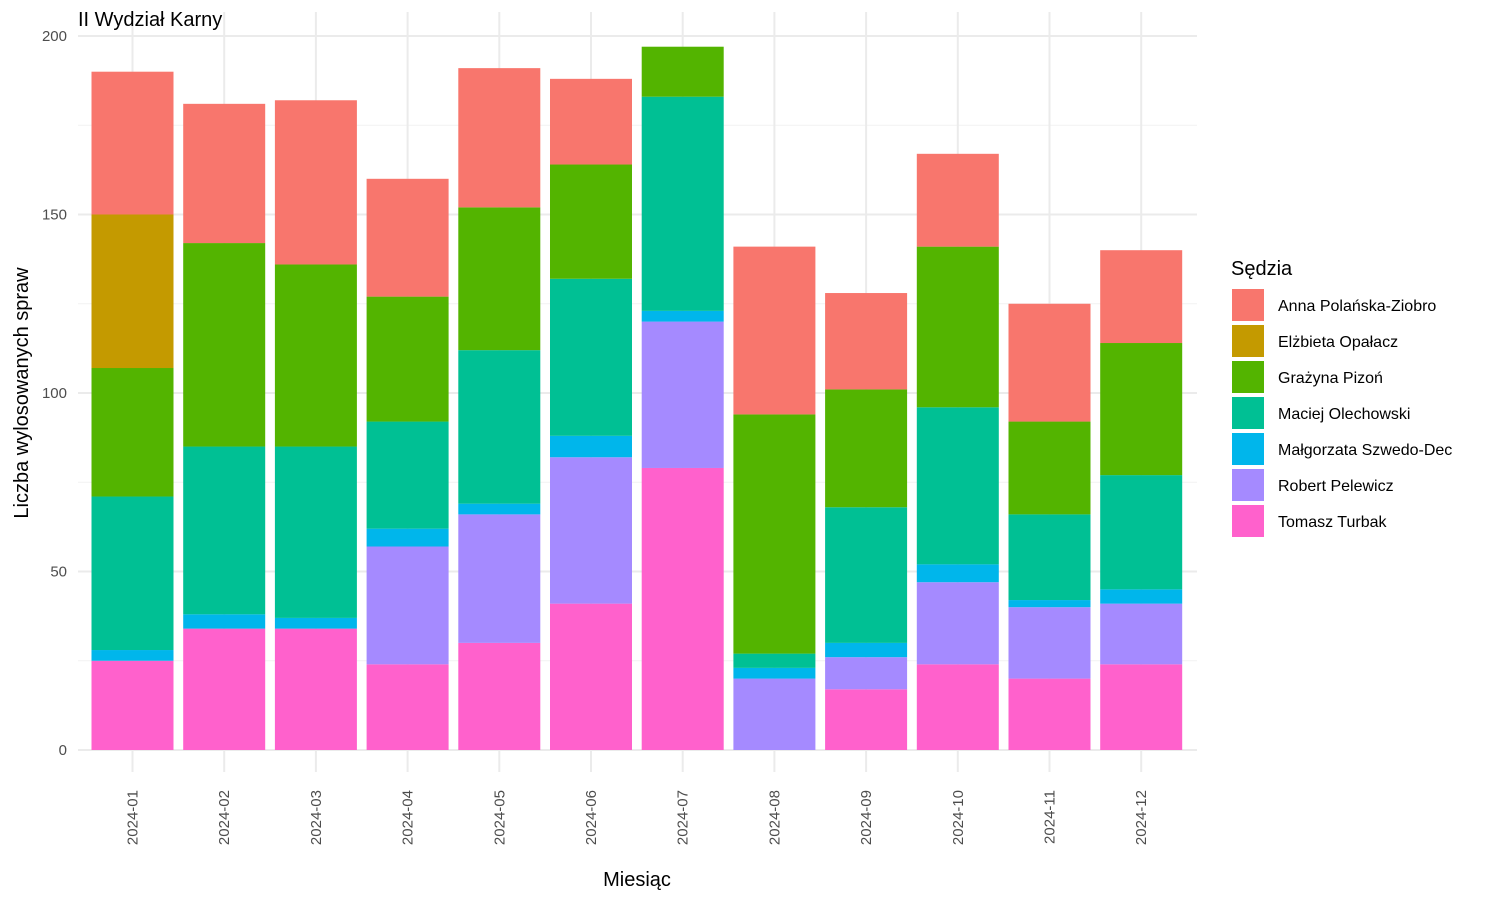 Image resolution: width=1500 pixels, height=900 pixels. I want to click on x-tick-label: 2024-08, so click(774, 817).